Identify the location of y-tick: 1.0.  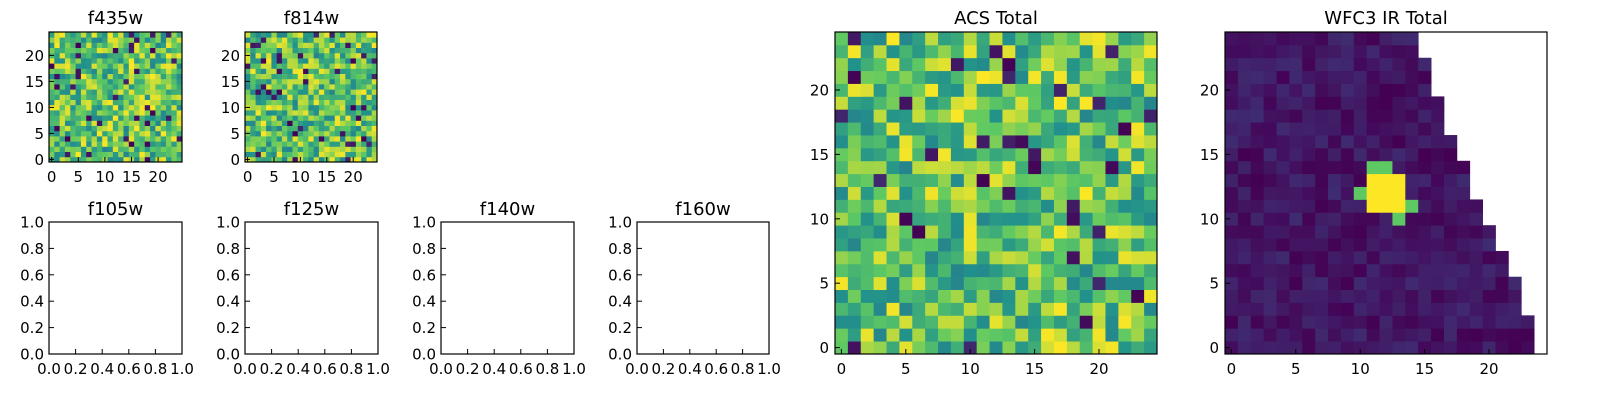
(37, 223).